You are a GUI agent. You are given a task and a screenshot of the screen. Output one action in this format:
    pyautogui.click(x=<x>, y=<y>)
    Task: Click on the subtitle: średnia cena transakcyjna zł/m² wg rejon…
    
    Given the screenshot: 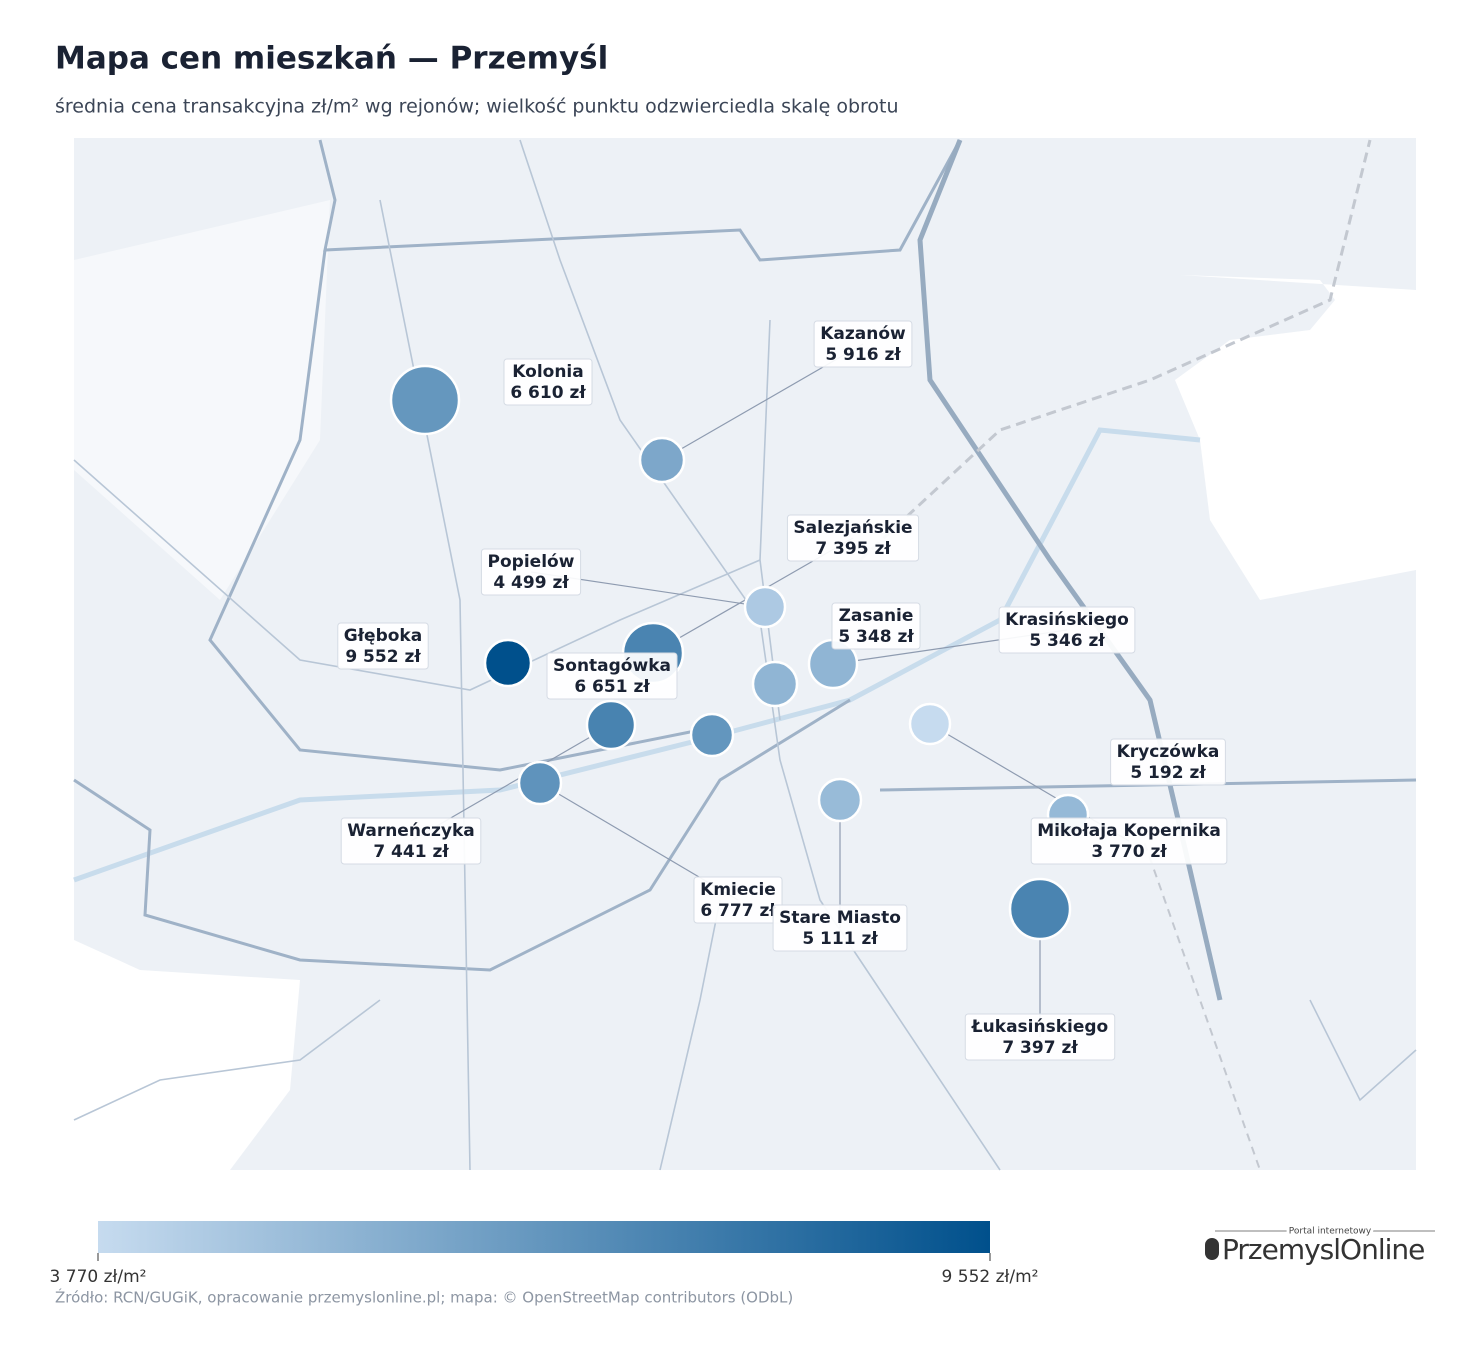 What is the action you would take?
    pyautogui.click(x=477, y=107)
    